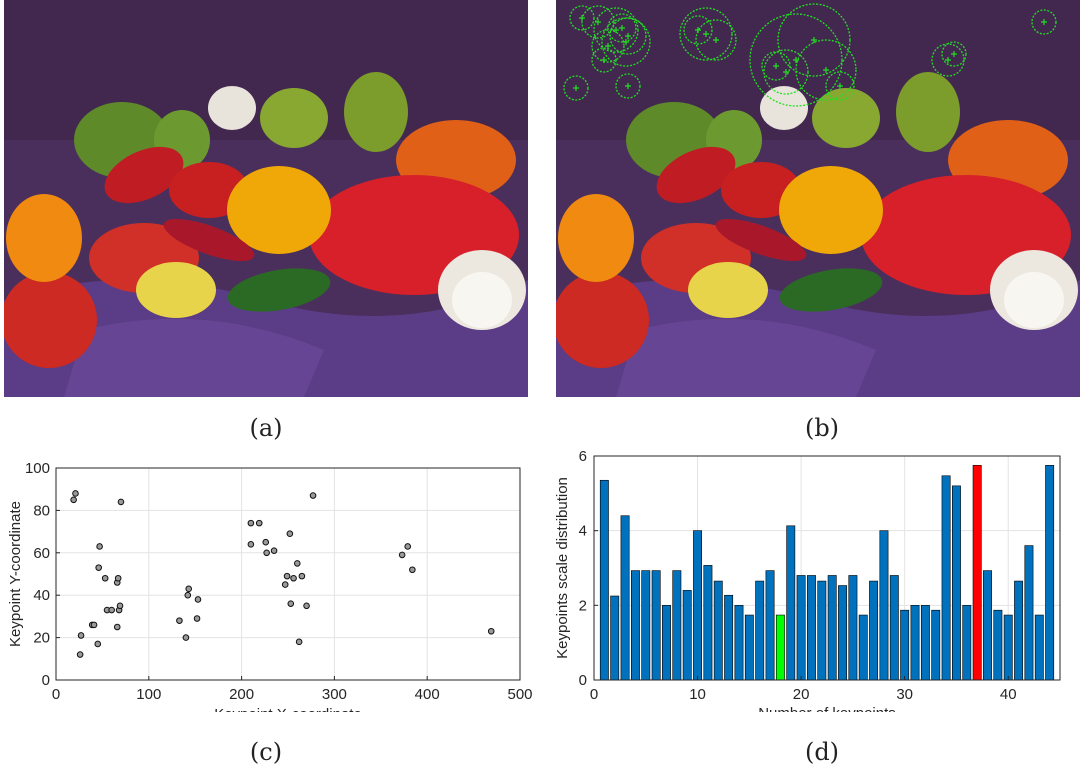 The image size is (1084, 773). What do you see at coordinates (822, 752) in the screenshot?
I see `caption-d: (d)` at bounding box center [822, 752].